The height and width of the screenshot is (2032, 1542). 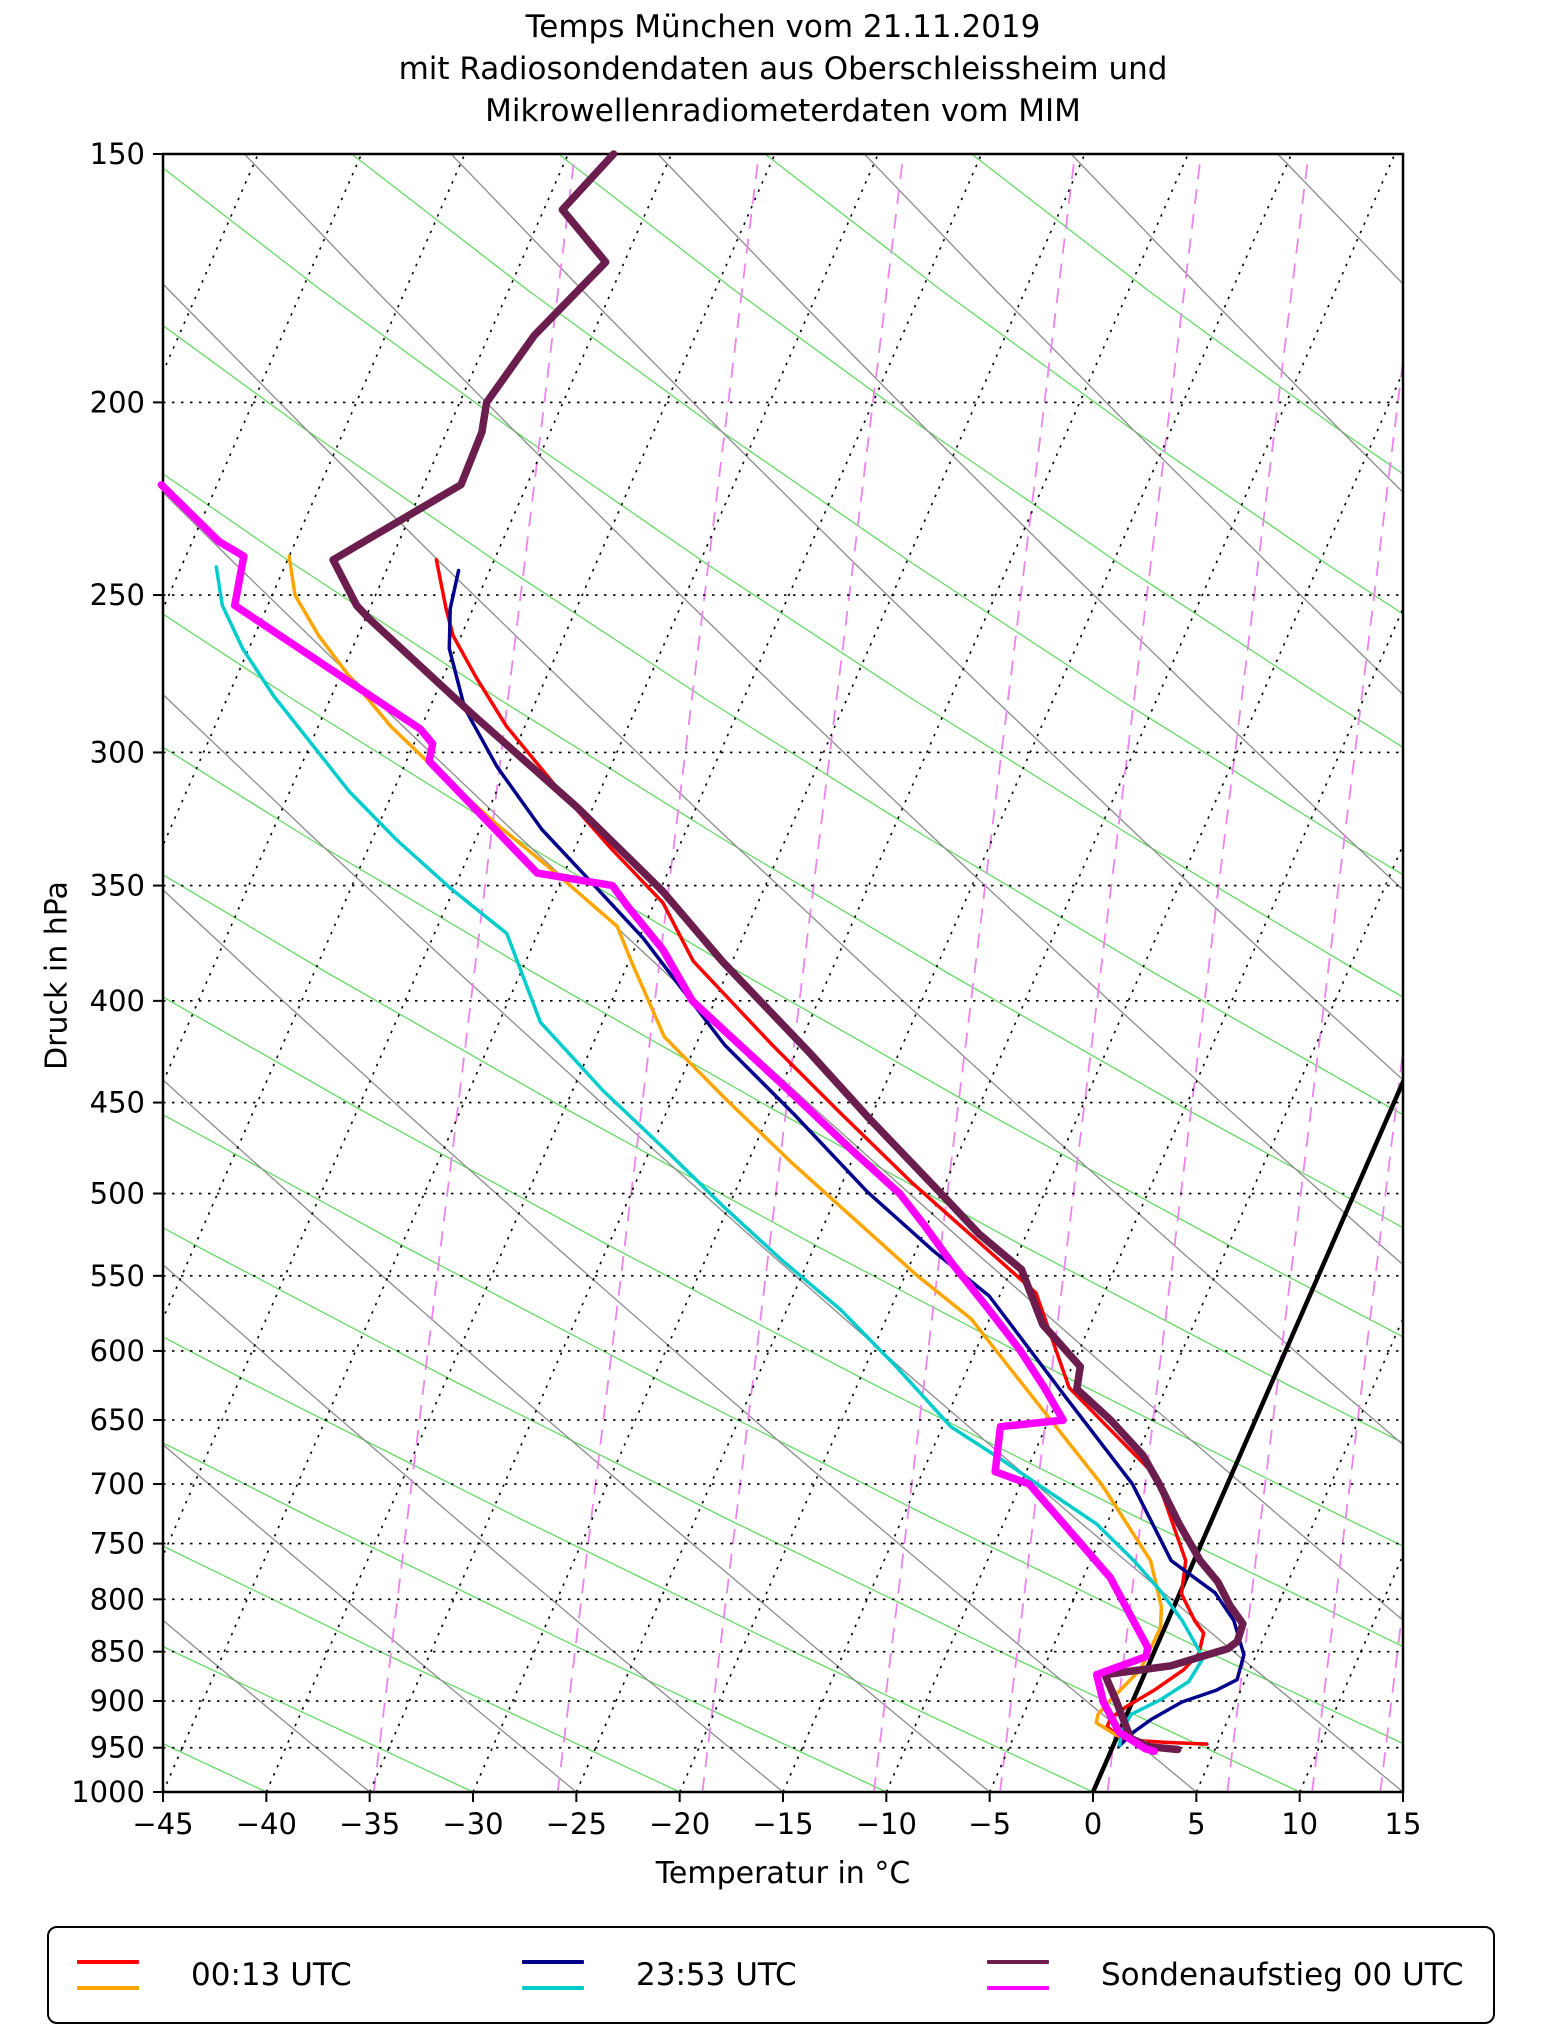 What do you see at coordinates (117, 1351) in the screenshot?
I see `y-tick-label: 600` at bounding box center [117, 1351].